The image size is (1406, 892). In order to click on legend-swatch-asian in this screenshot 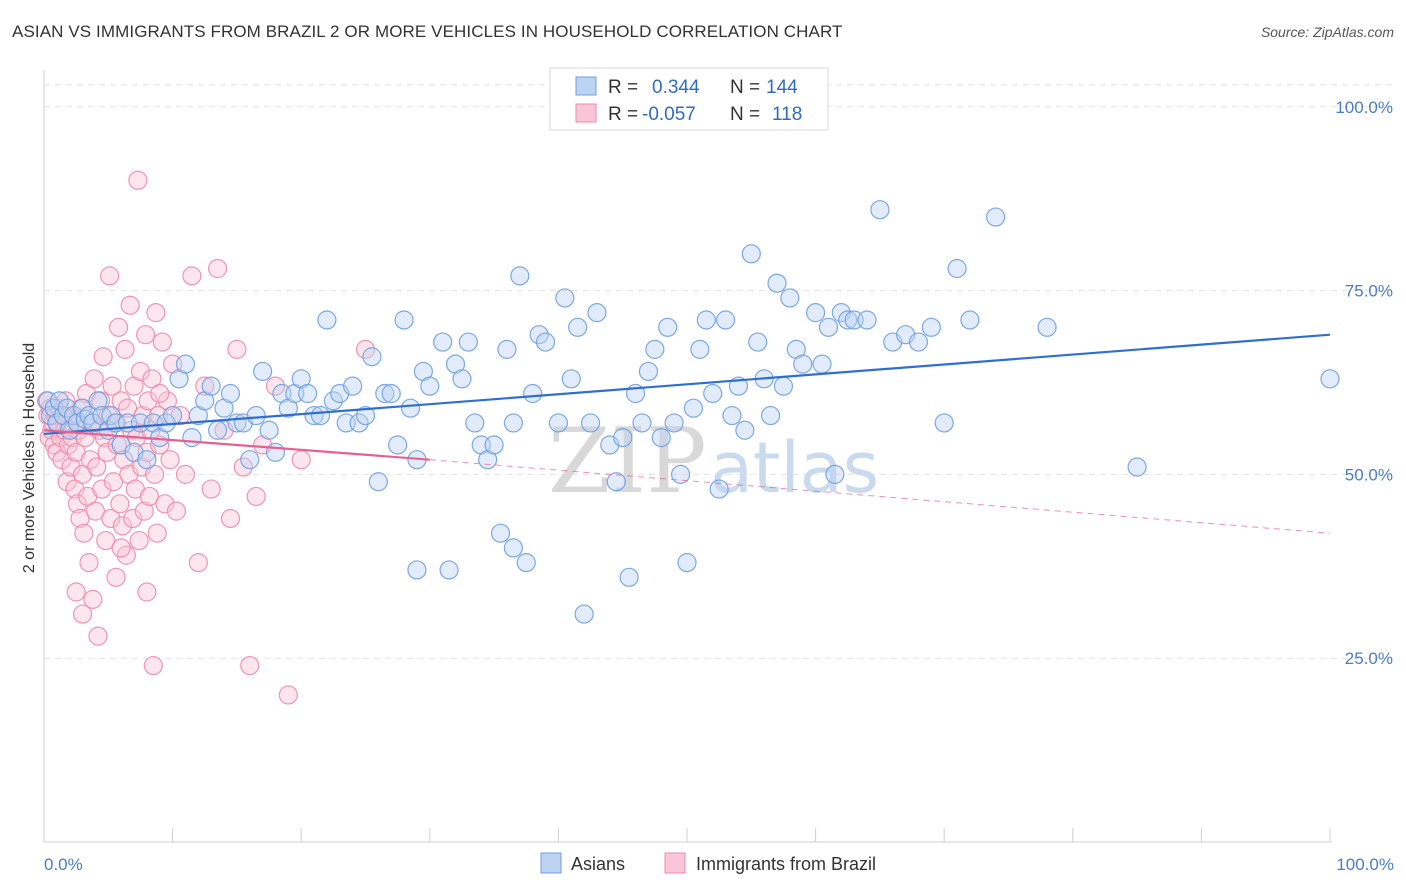, I will do `click(586, 86)`.